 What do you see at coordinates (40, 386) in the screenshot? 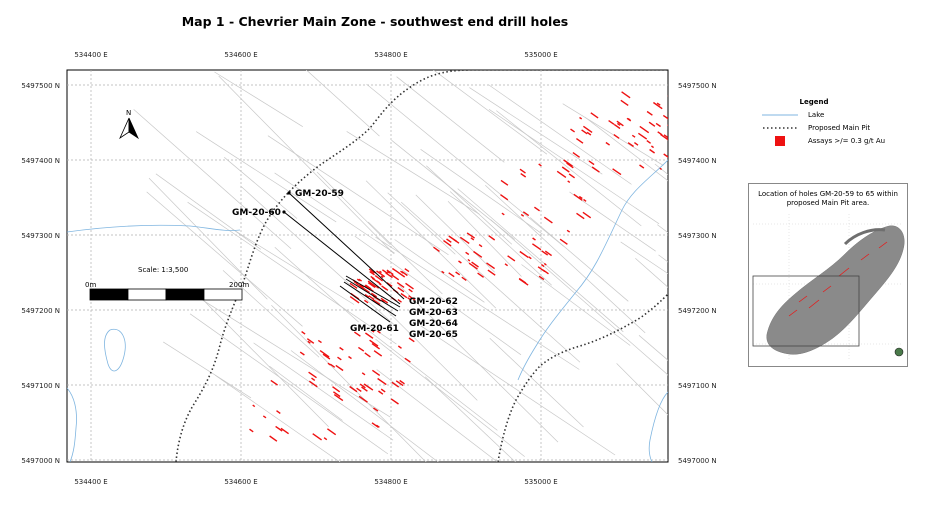
I see `northing-tick-left: 5497100 N` at bounding box center [40, 386].